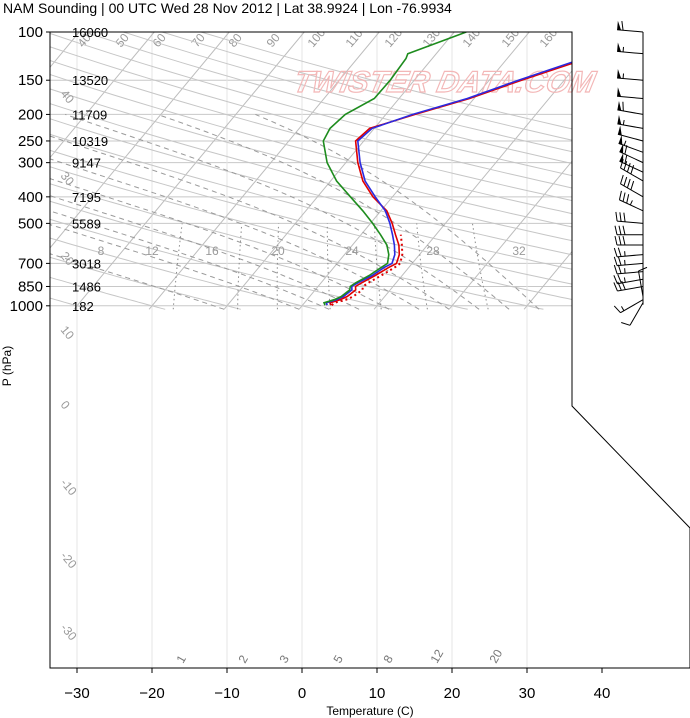 Image resolution: width=690 pixels, height=718 pixels. I want to click on mixing-ratio-label: 1, so click(181, 658).